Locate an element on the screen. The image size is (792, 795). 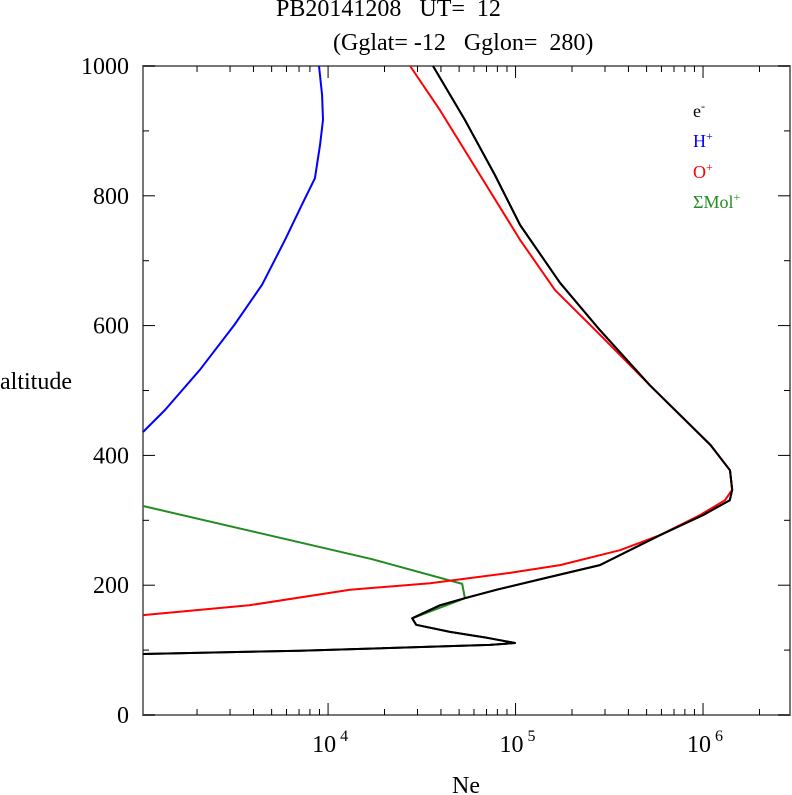
y-tick-label: 400 is located at coordinates (111, 456).